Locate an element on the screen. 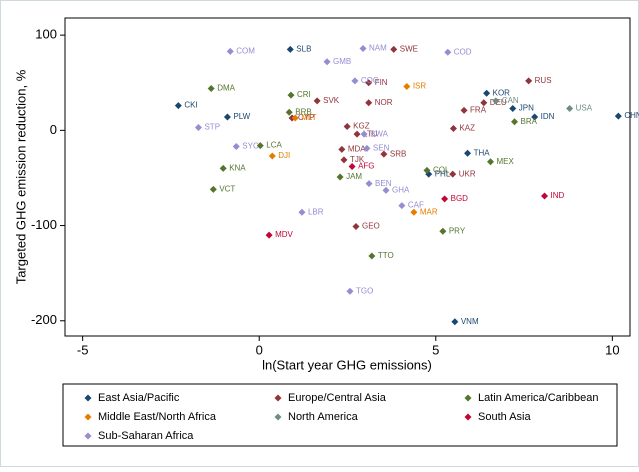 The height and width of the screenshot is (472, 639). legend-label: Latin America/Caribbean is located at coordinates (538, 398).